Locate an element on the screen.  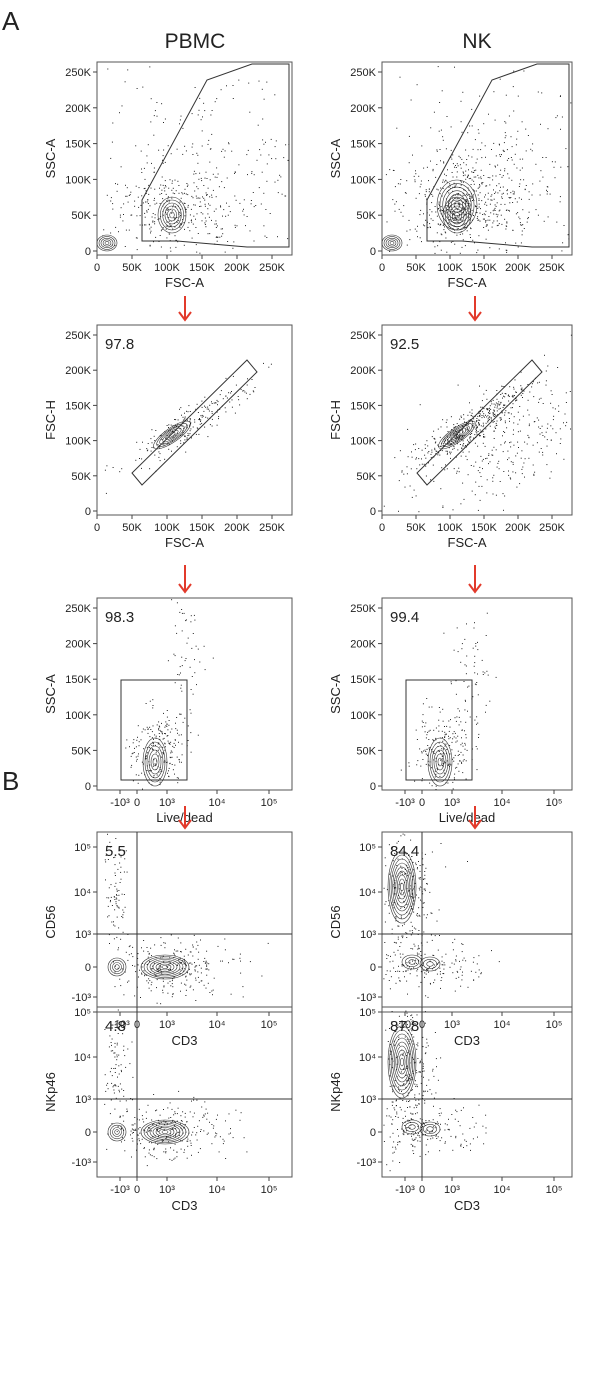
gate-percentage: 98.3 is located at coordinates (119, 617).